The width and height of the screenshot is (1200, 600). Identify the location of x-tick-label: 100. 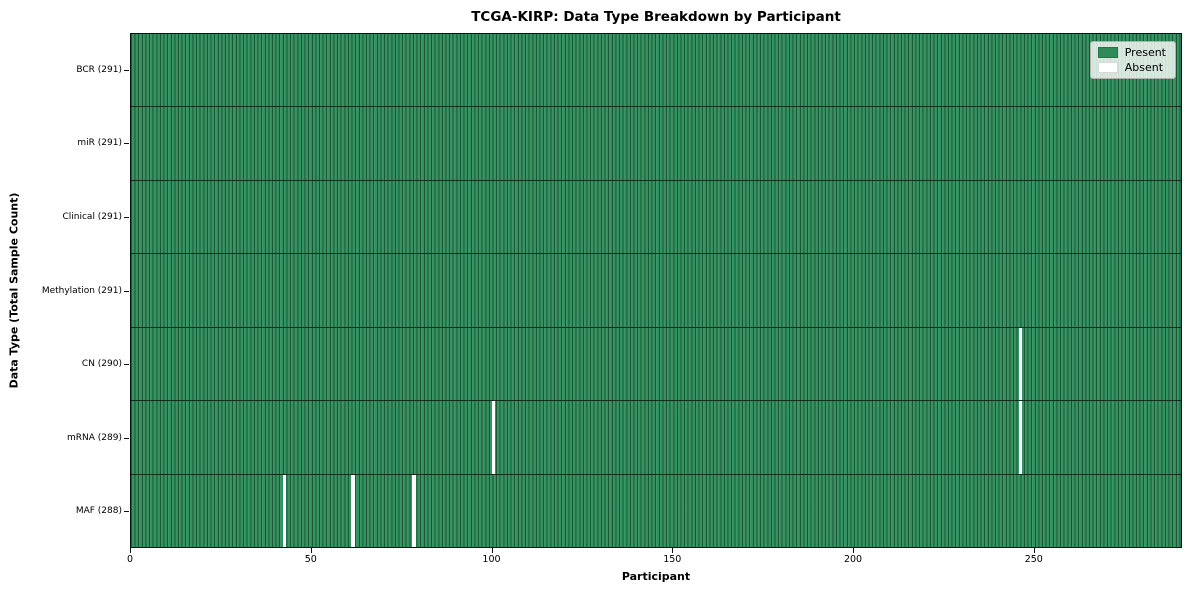
(491, 559).